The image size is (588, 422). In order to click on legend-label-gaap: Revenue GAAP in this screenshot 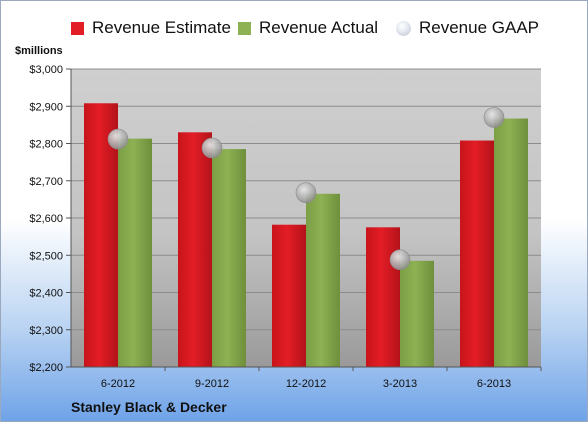, I will do `click(479, 27)`.